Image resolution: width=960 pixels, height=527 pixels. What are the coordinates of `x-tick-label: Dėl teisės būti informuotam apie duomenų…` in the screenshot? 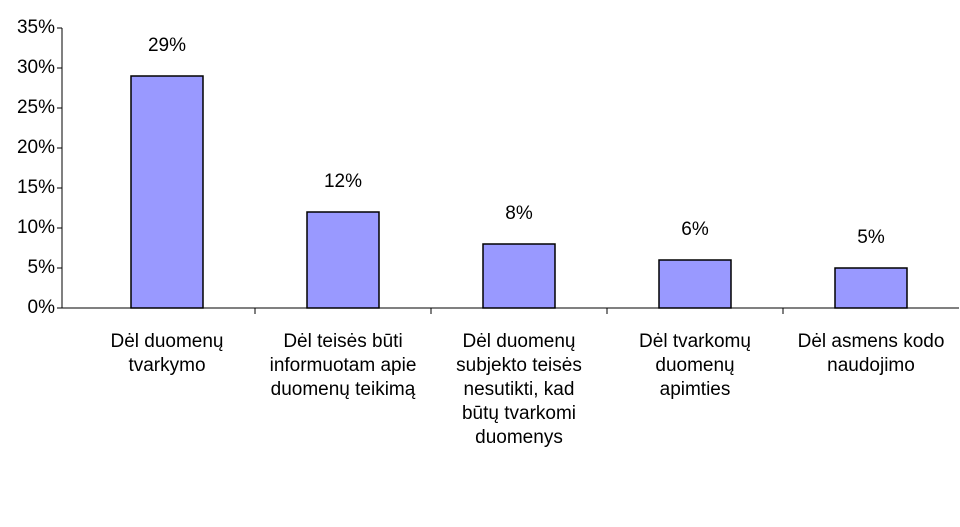 It's located at (343, 365).